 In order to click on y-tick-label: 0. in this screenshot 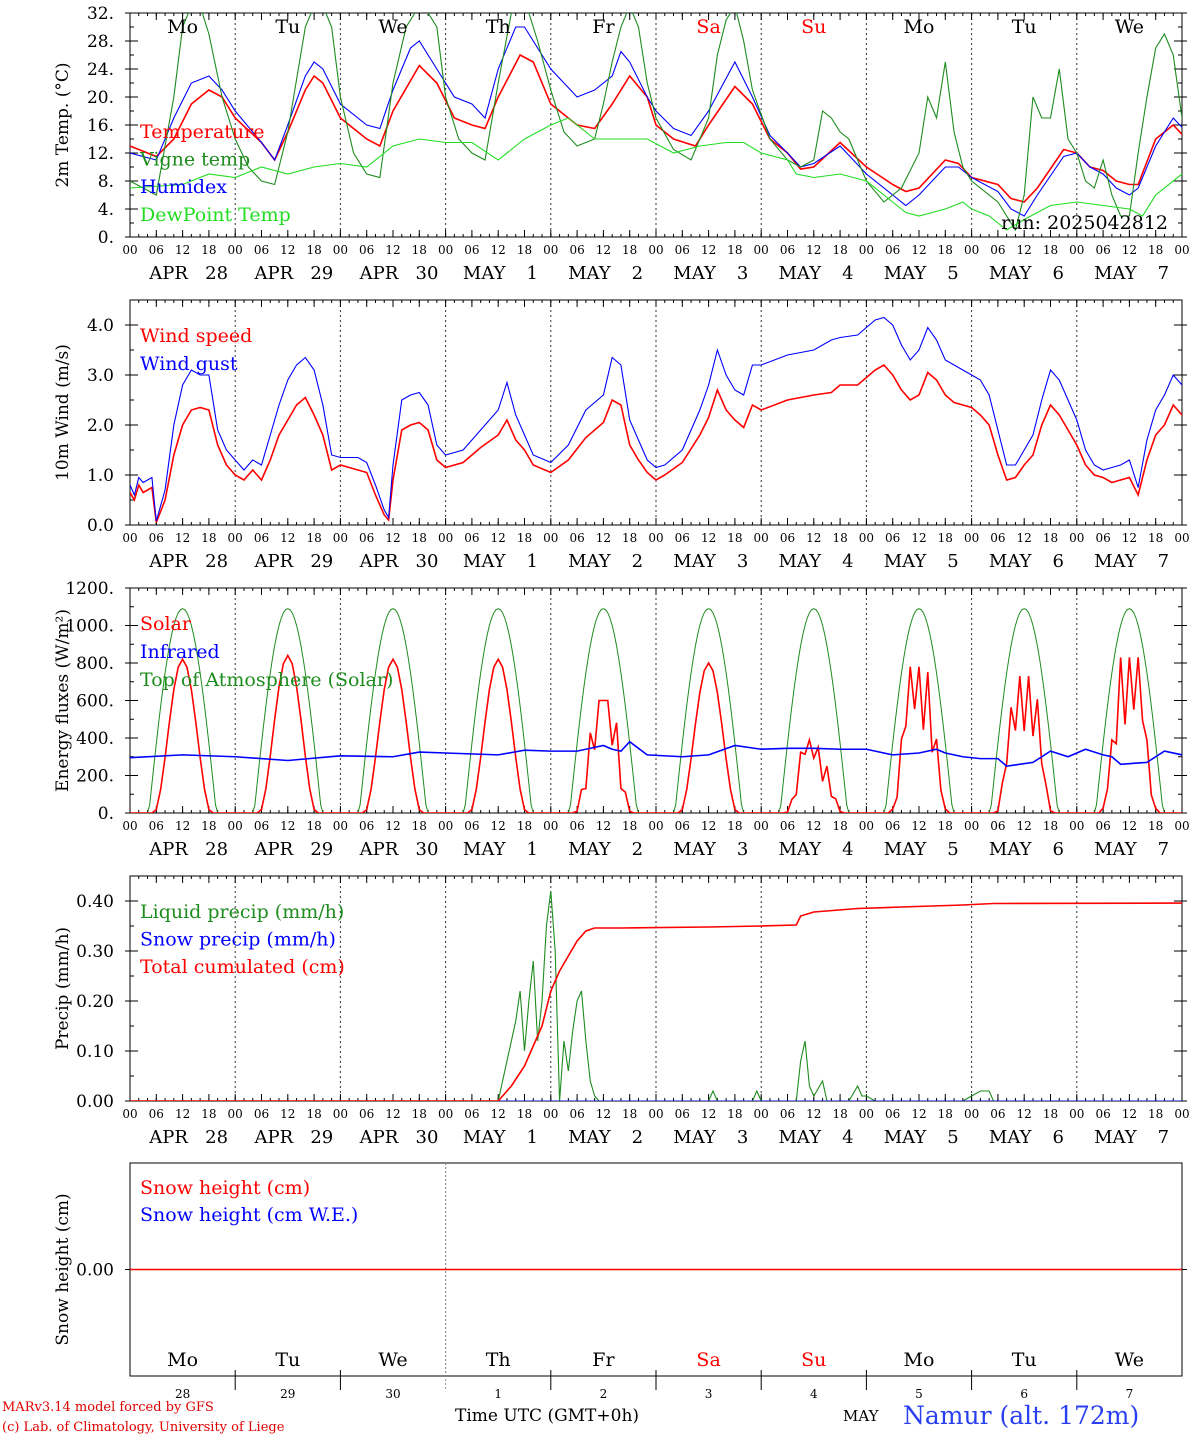, I will do `click(106, 814)`.